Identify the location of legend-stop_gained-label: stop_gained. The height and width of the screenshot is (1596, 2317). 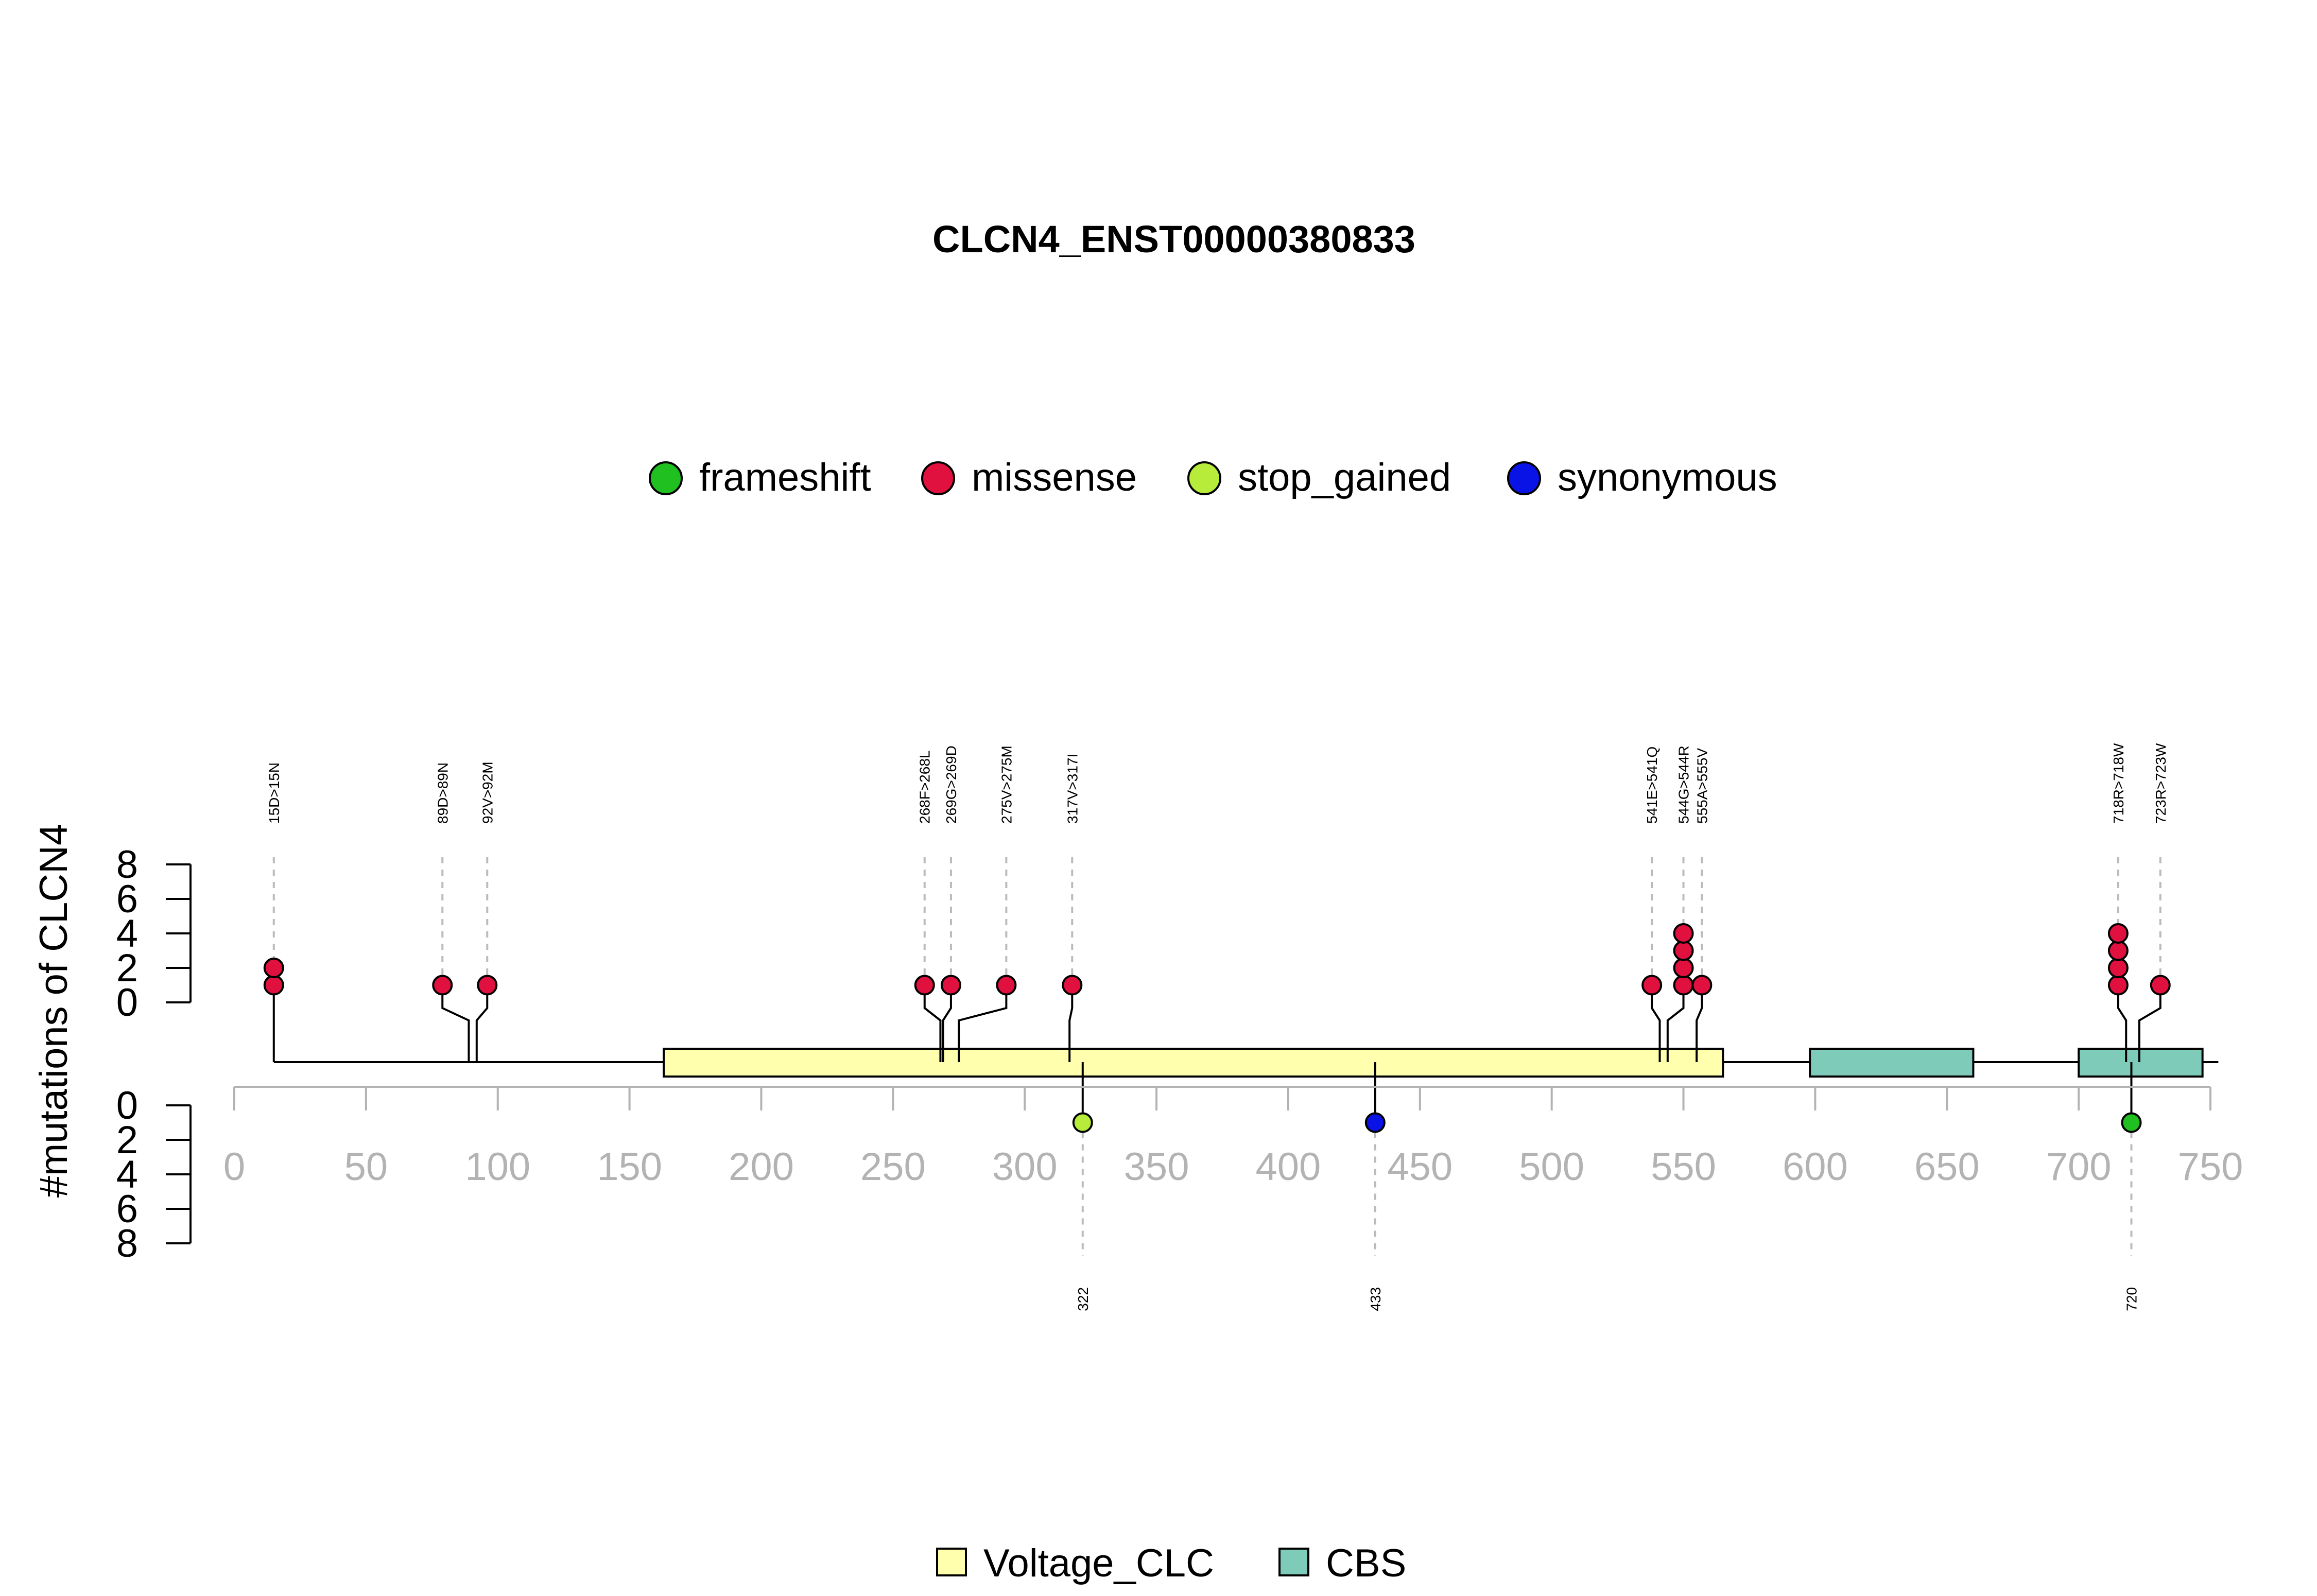
(1344, 478).